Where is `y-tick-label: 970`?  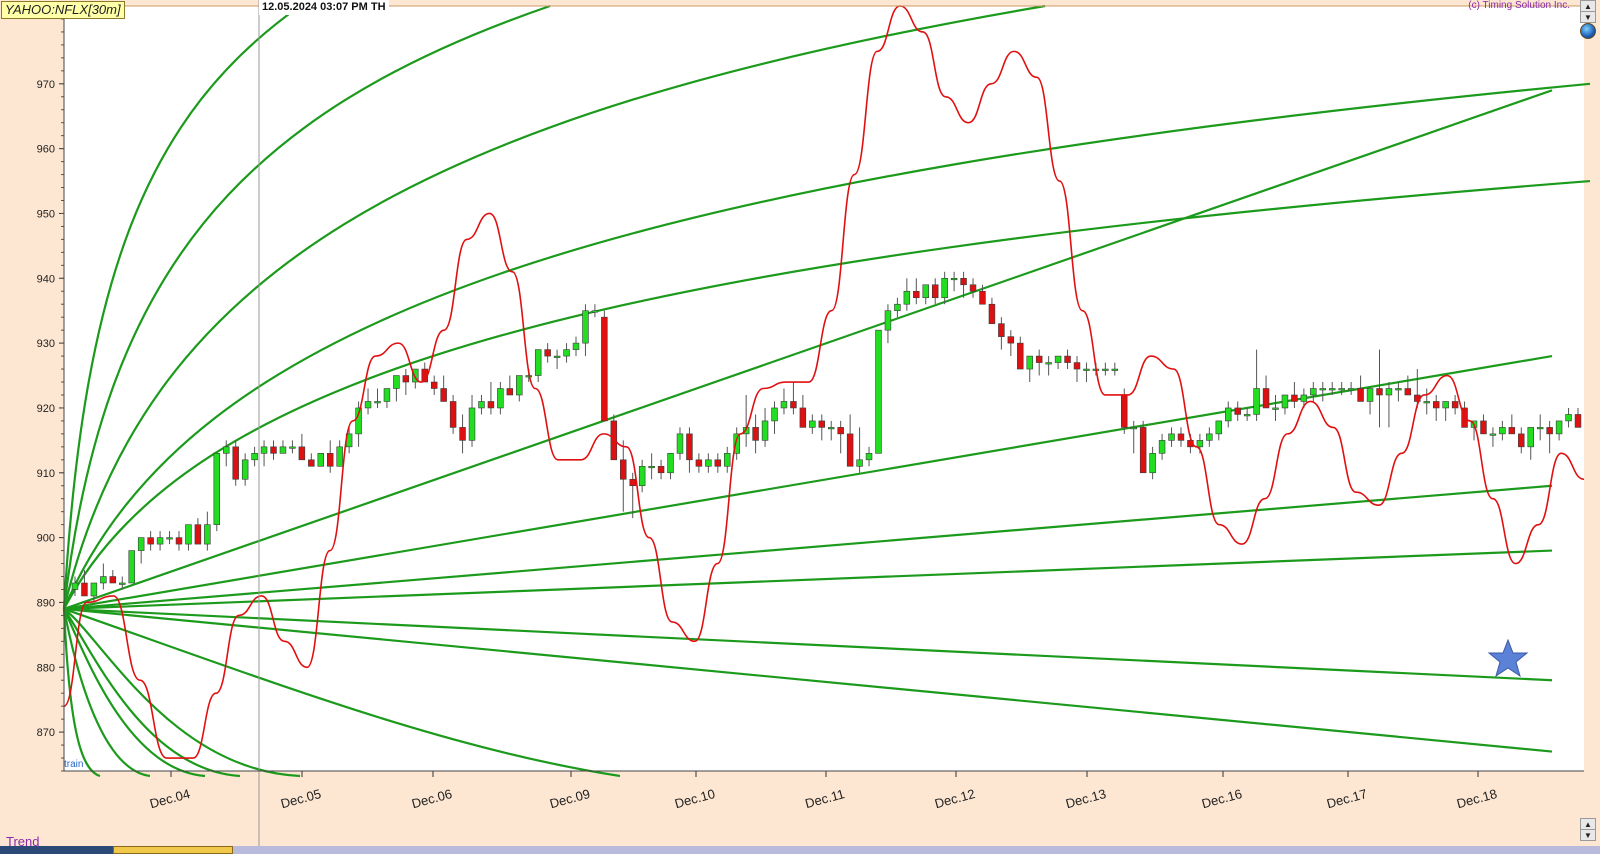 y-tick-label: 970 is located at coordinates (46, 85).